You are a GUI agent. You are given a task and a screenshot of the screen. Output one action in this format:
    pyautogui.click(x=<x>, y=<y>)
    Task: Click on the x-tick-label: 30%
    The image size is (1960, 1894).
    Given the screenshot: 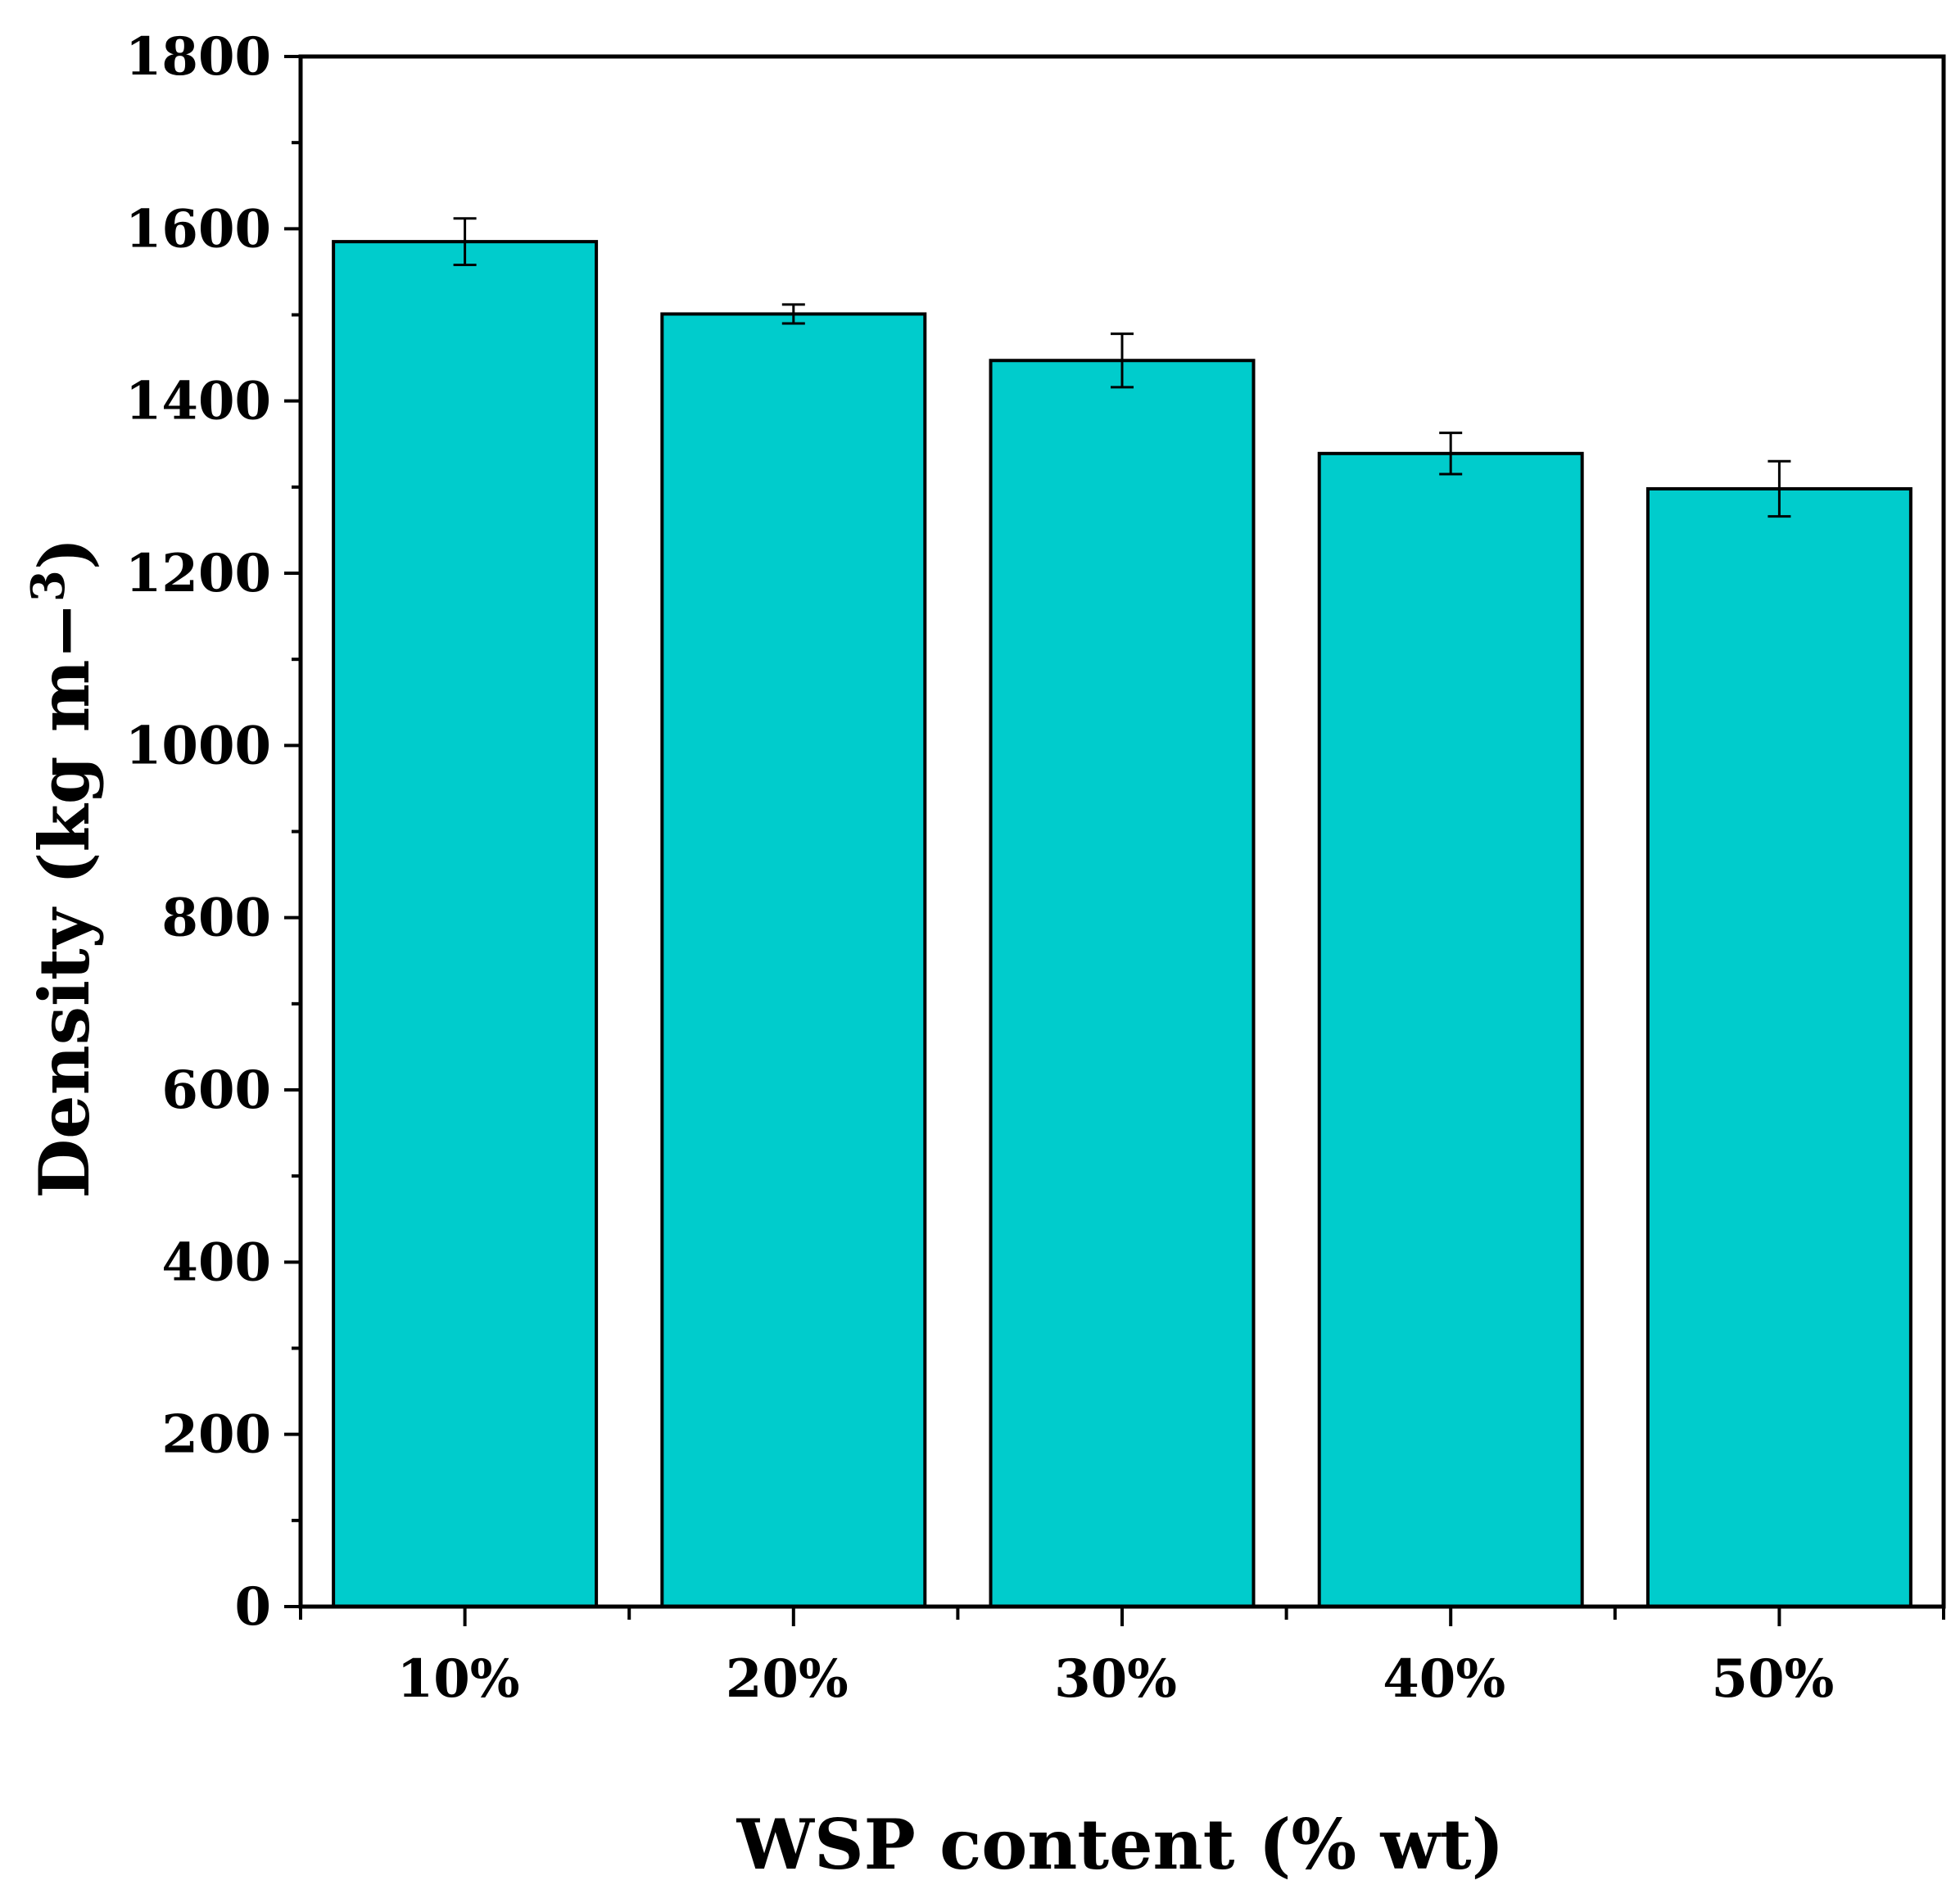 What is the action you would take?
    pyautogui.click(x=1115, y=1679)
    